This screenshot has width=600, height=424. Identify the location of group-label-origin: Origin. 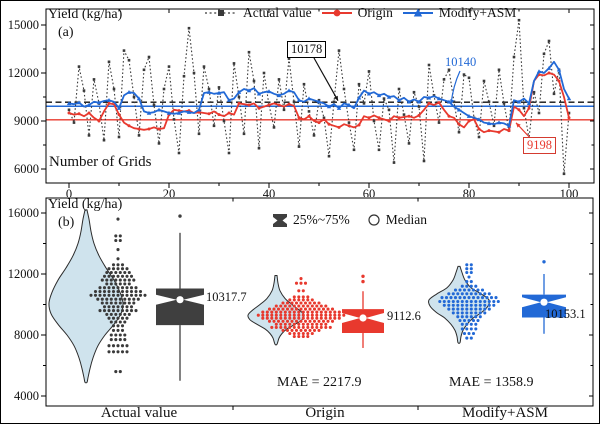
(325, 413).